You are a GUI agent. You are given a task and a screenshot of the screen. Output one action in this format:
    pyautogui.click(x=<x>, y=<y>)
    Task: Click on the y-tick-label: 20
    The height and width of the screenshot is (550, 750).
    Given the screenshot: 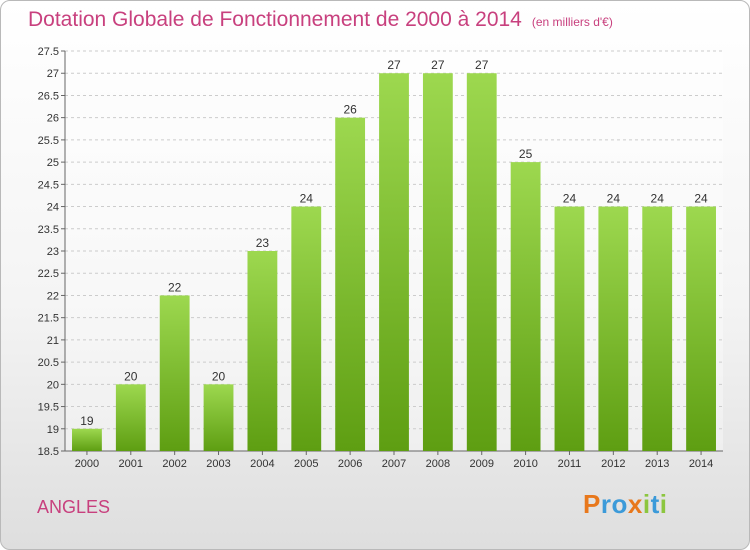 What is the action you would take?
    pyautogui.click(x=53, y=385)
    